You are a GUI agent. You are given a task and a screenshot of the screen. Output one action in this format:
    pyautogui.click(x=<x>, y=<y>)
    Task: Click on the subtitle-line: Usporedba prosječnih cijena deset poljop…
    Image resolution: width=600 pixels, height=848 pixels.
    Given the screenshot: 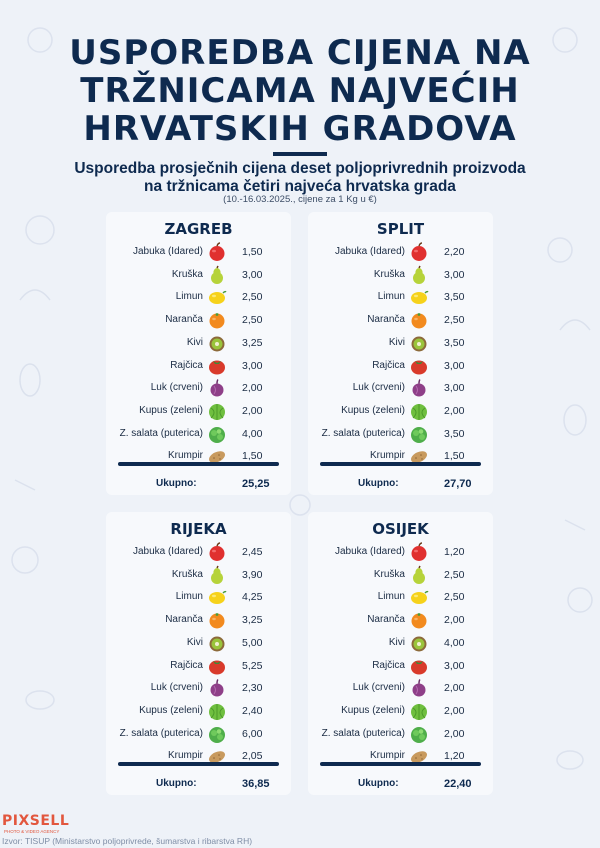 What is the action you would take?
    pyautogui.click(x=300, y=168)
    